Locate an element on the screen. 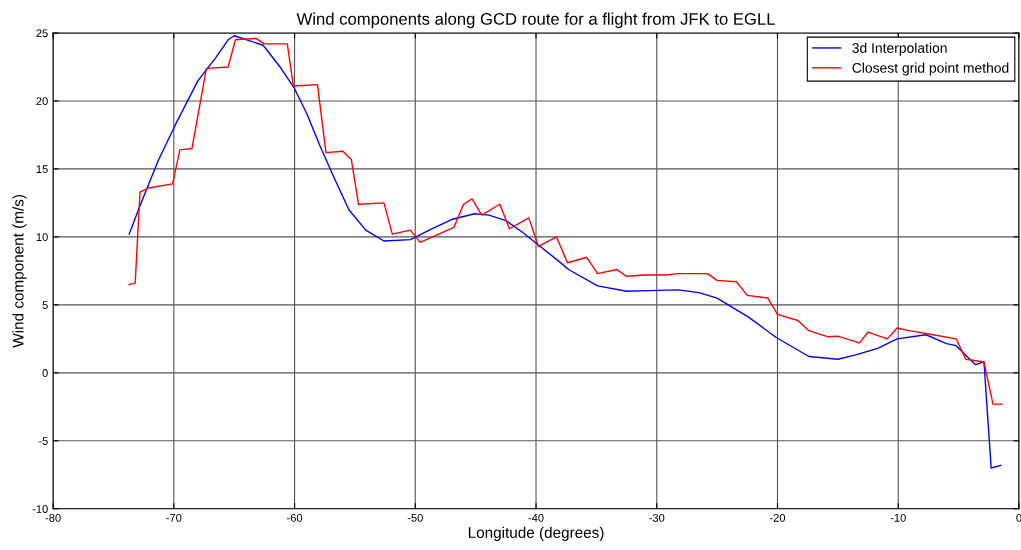 This screenshot has height=550, width=1021. y-tick-label: 15 is located at coordinates (42, 169).